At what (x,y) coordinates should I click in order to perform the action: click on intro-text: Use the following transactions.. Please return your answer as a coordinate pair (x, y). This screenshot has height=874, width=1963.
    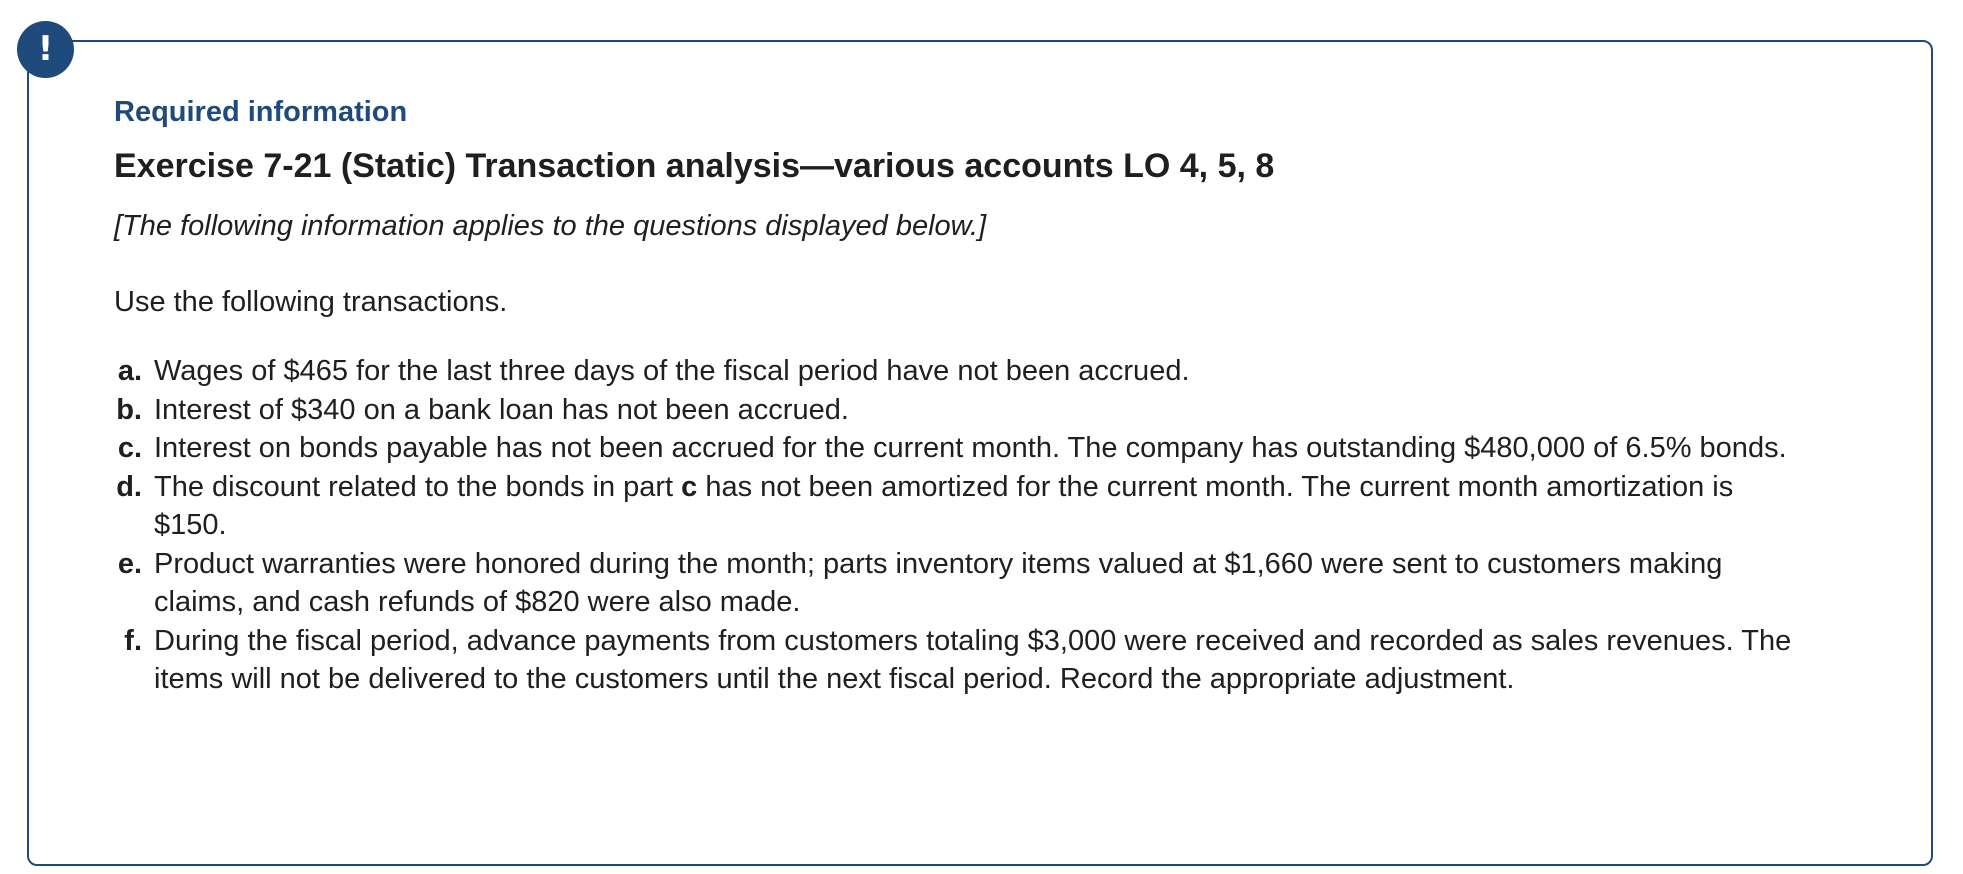
    Looking at the image, I should click on (311, 302).